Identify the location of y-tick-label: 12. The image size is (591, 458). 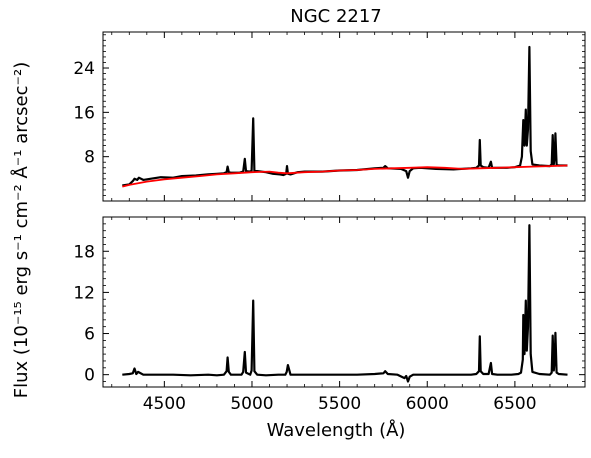
(84, 293).